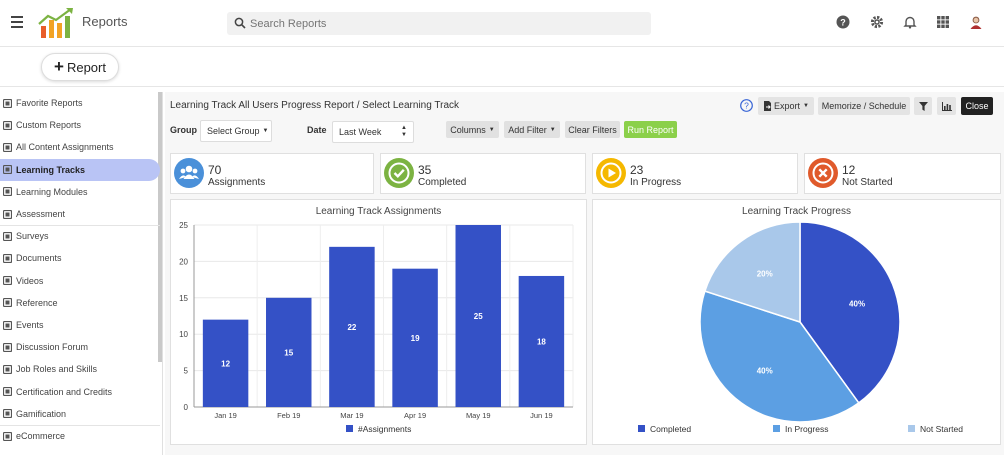 This screenshot has height=455, width=1004. What do you see at coordinates (64, 391) in the screenshot?
I see `sidebar-item-label: Certification and Credits` at bounding box center [64, 391].